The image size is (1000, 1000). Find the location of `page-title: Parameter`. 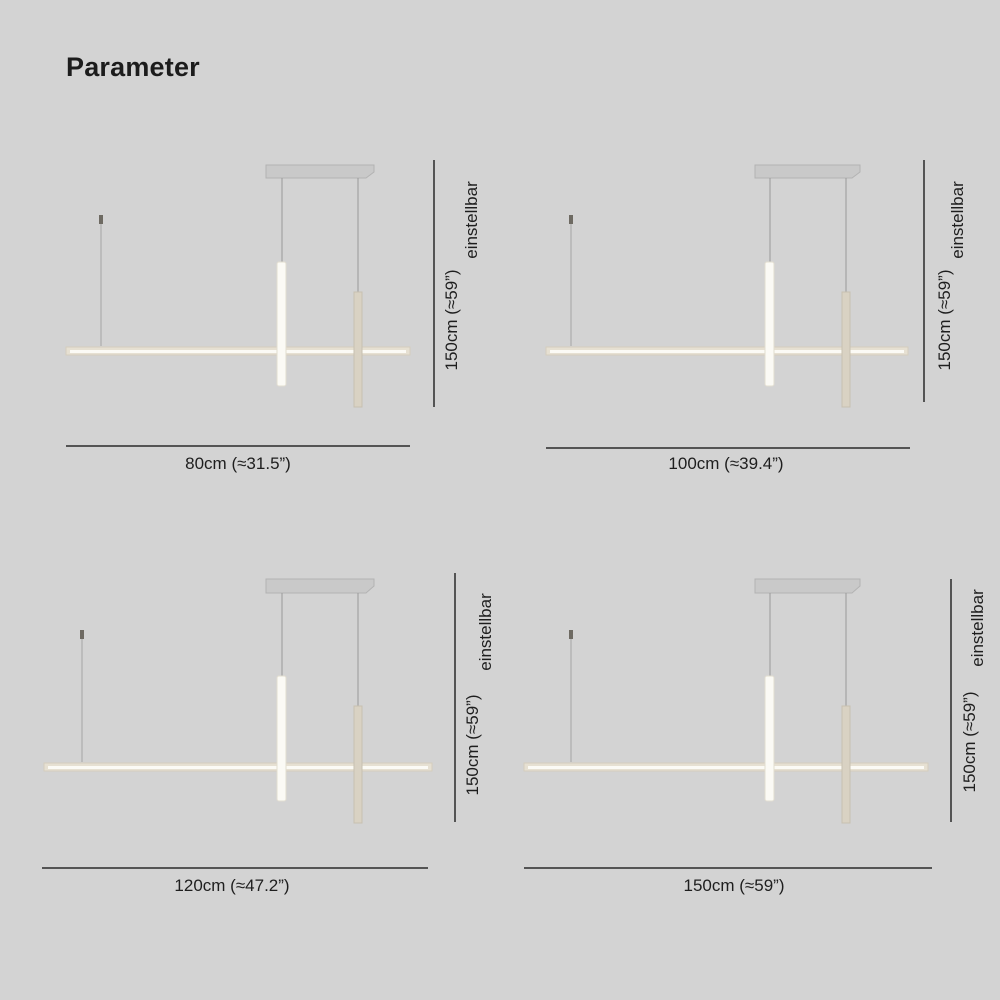

page-title: Parameter is located at coordinates (133, 67).